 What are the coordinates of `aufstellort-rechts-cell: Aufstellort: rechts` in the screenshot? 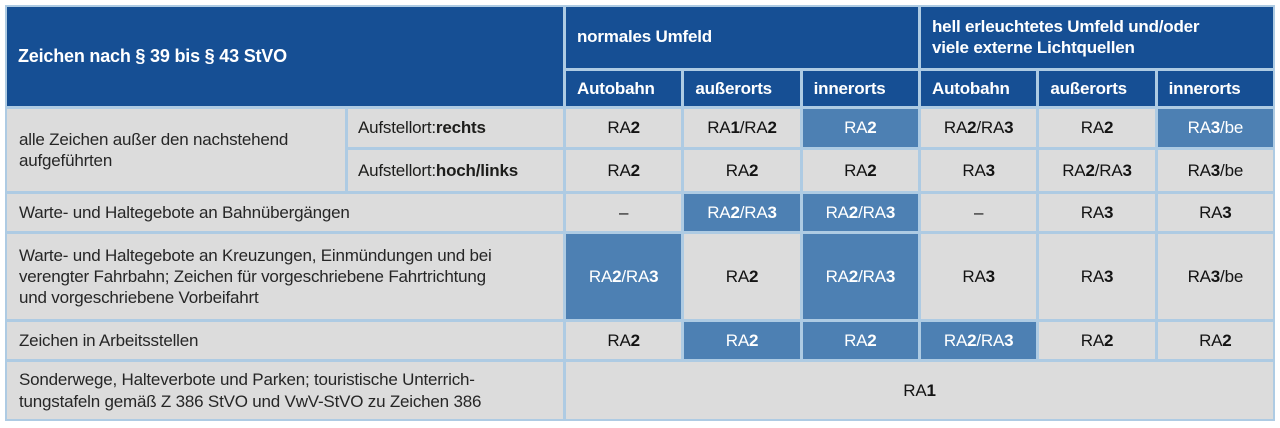 It's located at (455, 128).